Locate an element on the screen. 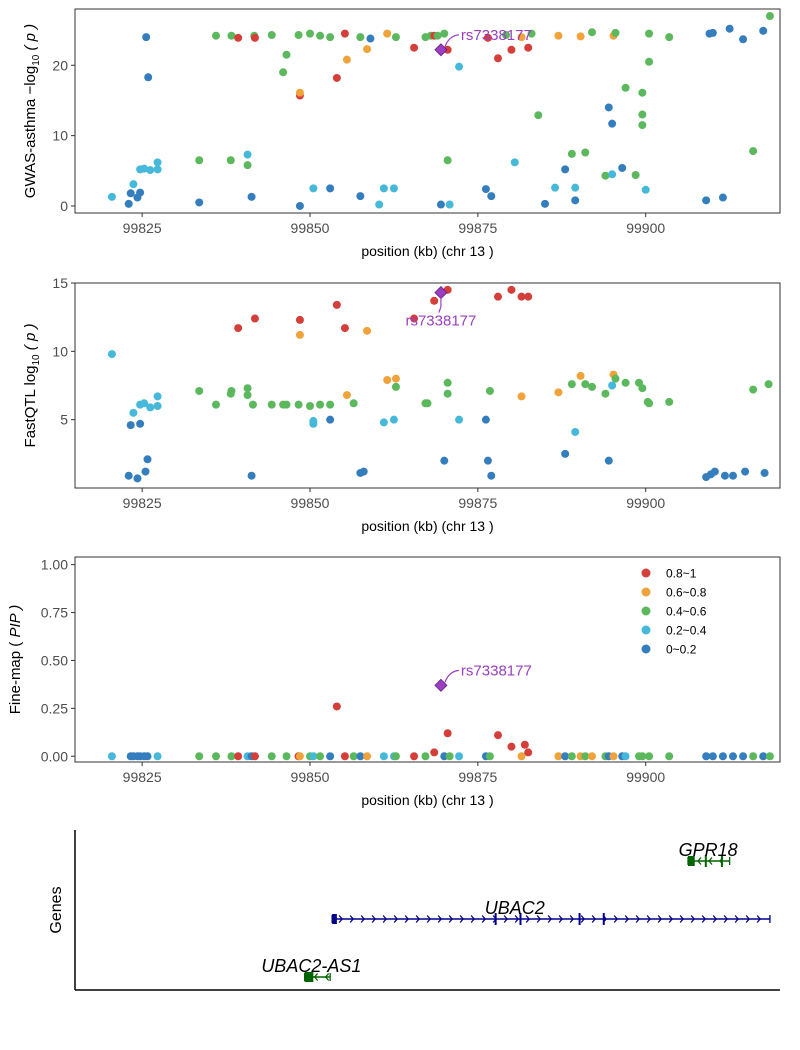 The height and width of the screenshot is (1050, 800). legend-swatch is located at coordinates (646, 649).